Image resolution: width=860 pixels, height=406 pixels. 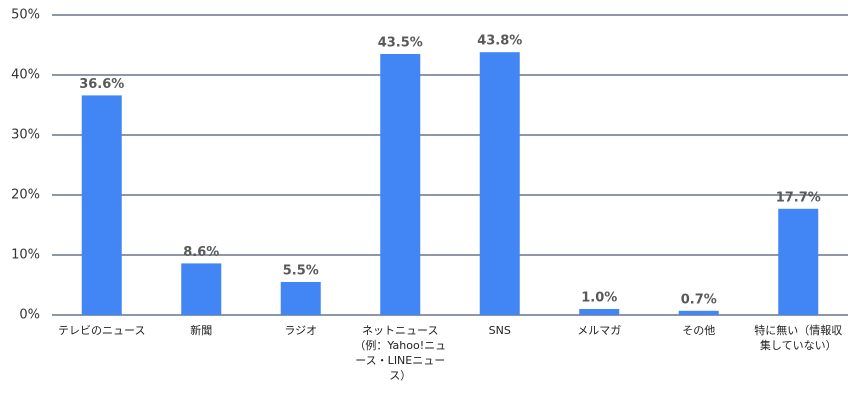 What do you see at coordinates (25, 255) in the screenshot?
I see `y-tick-label: 10%` at bounding box center [25, 255].